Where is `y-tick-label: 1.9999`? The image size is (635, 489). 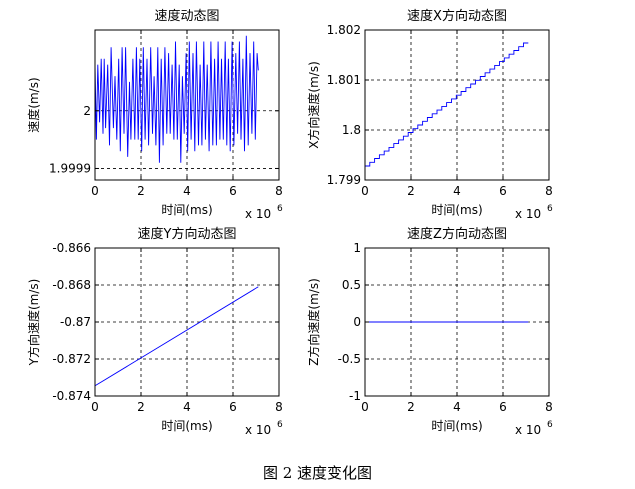
y-tick-label: 1.9999 is located at coordinates (70, 168).